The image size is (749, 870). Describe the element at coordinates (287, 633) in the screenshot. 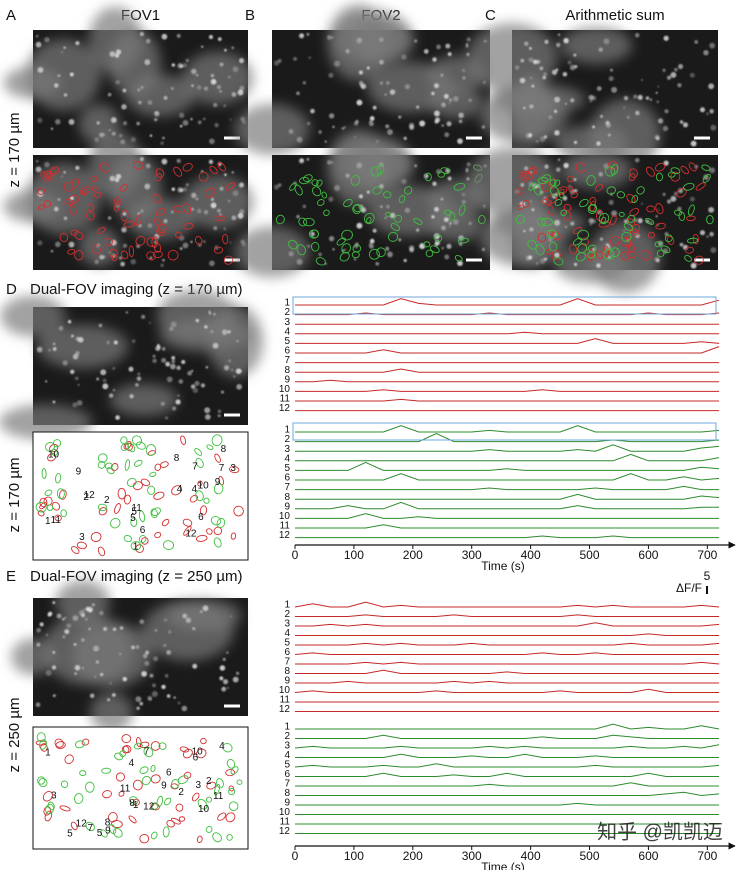

I see `trace-label: 4` at that location.